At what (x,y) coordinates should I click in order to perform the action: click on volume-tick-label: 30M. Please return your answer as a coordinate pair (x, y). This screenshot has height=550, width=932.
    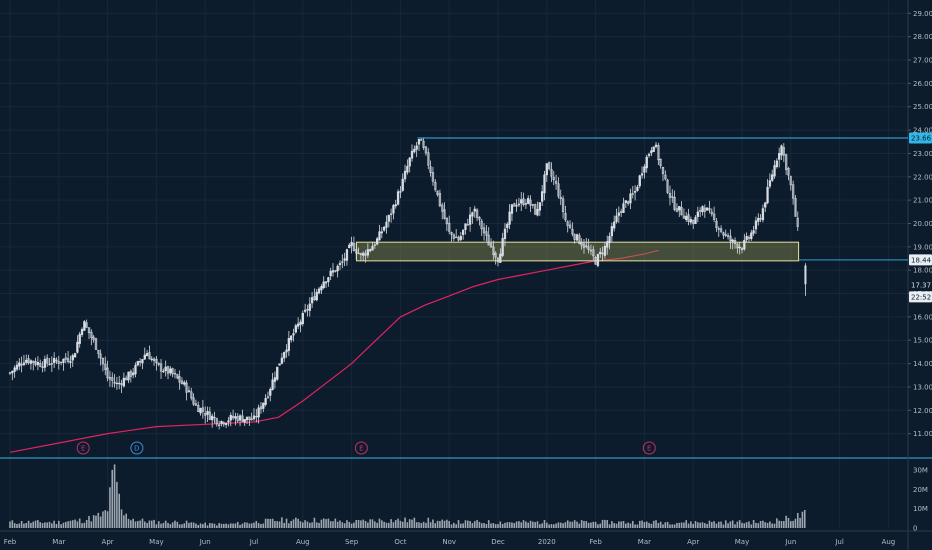
    Looking at the image, I should click on (920, 470).